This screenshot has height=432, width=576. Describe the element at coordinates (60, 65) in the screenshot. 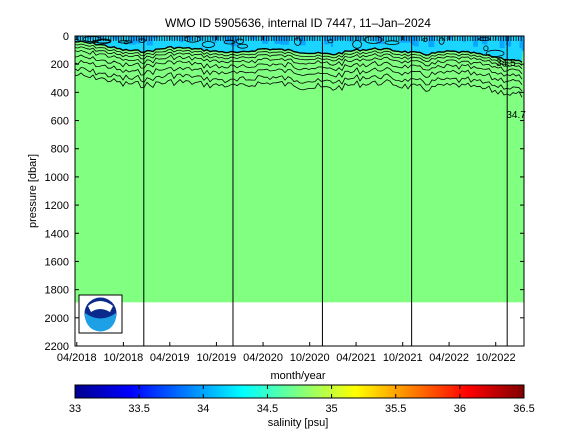

I see `y-tick-label: 200` at that location.